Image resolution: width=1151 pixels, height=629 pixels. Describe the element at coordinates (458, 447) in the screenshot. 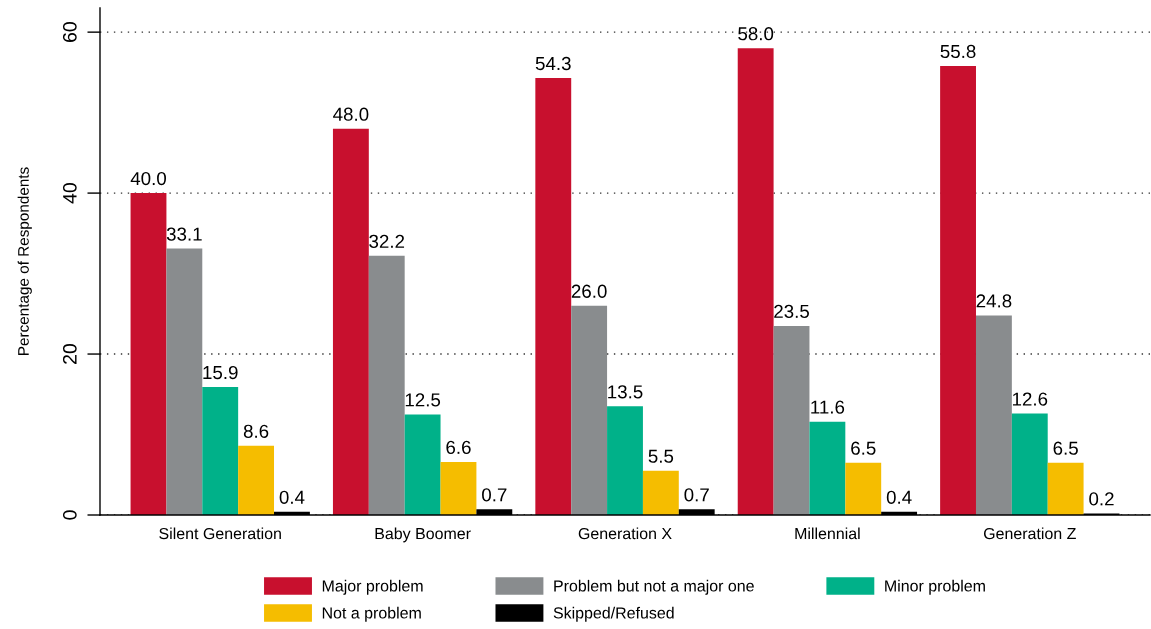

I see `data-label: 6.6` at that location.